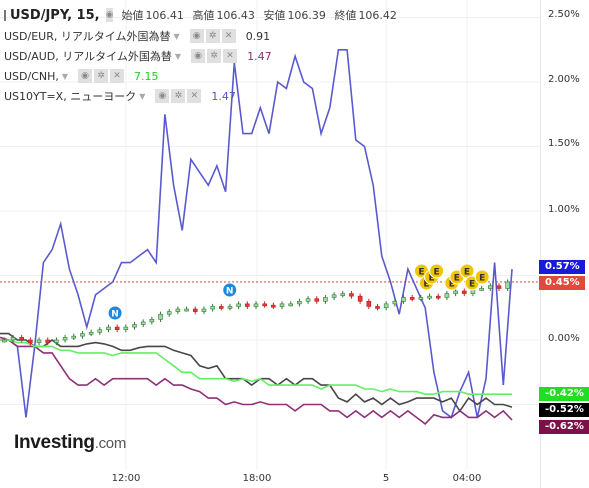 The image size is (589, 488). I want to click on y-tick-label: 2.50%, so click(564, 14).